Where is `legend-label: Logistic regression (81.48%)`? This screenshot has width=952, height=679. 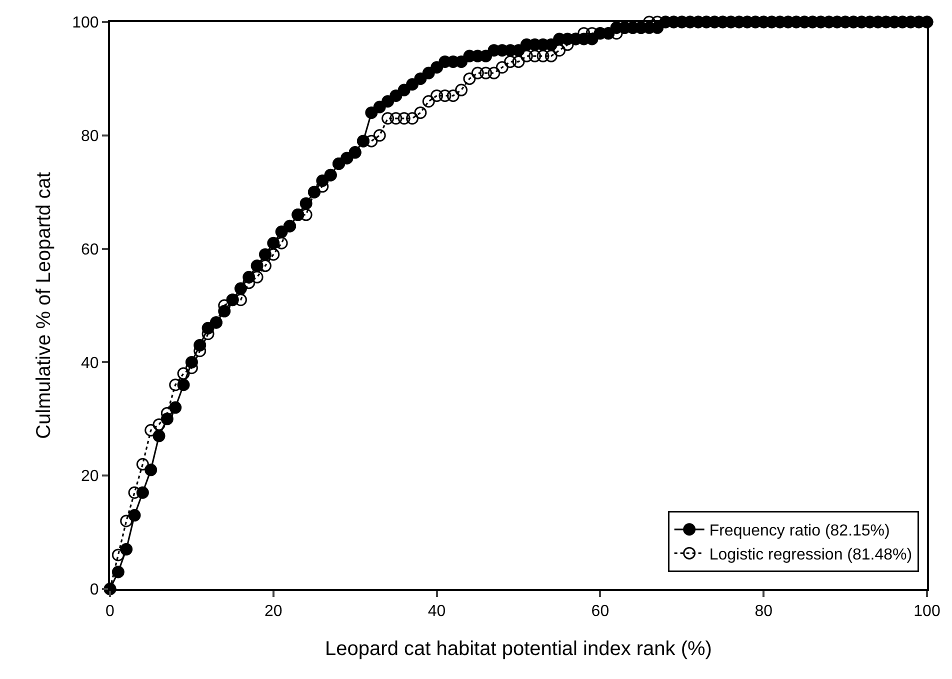 legend-label: Logistic regression (81.48%) is located at coordinates (810, 555).